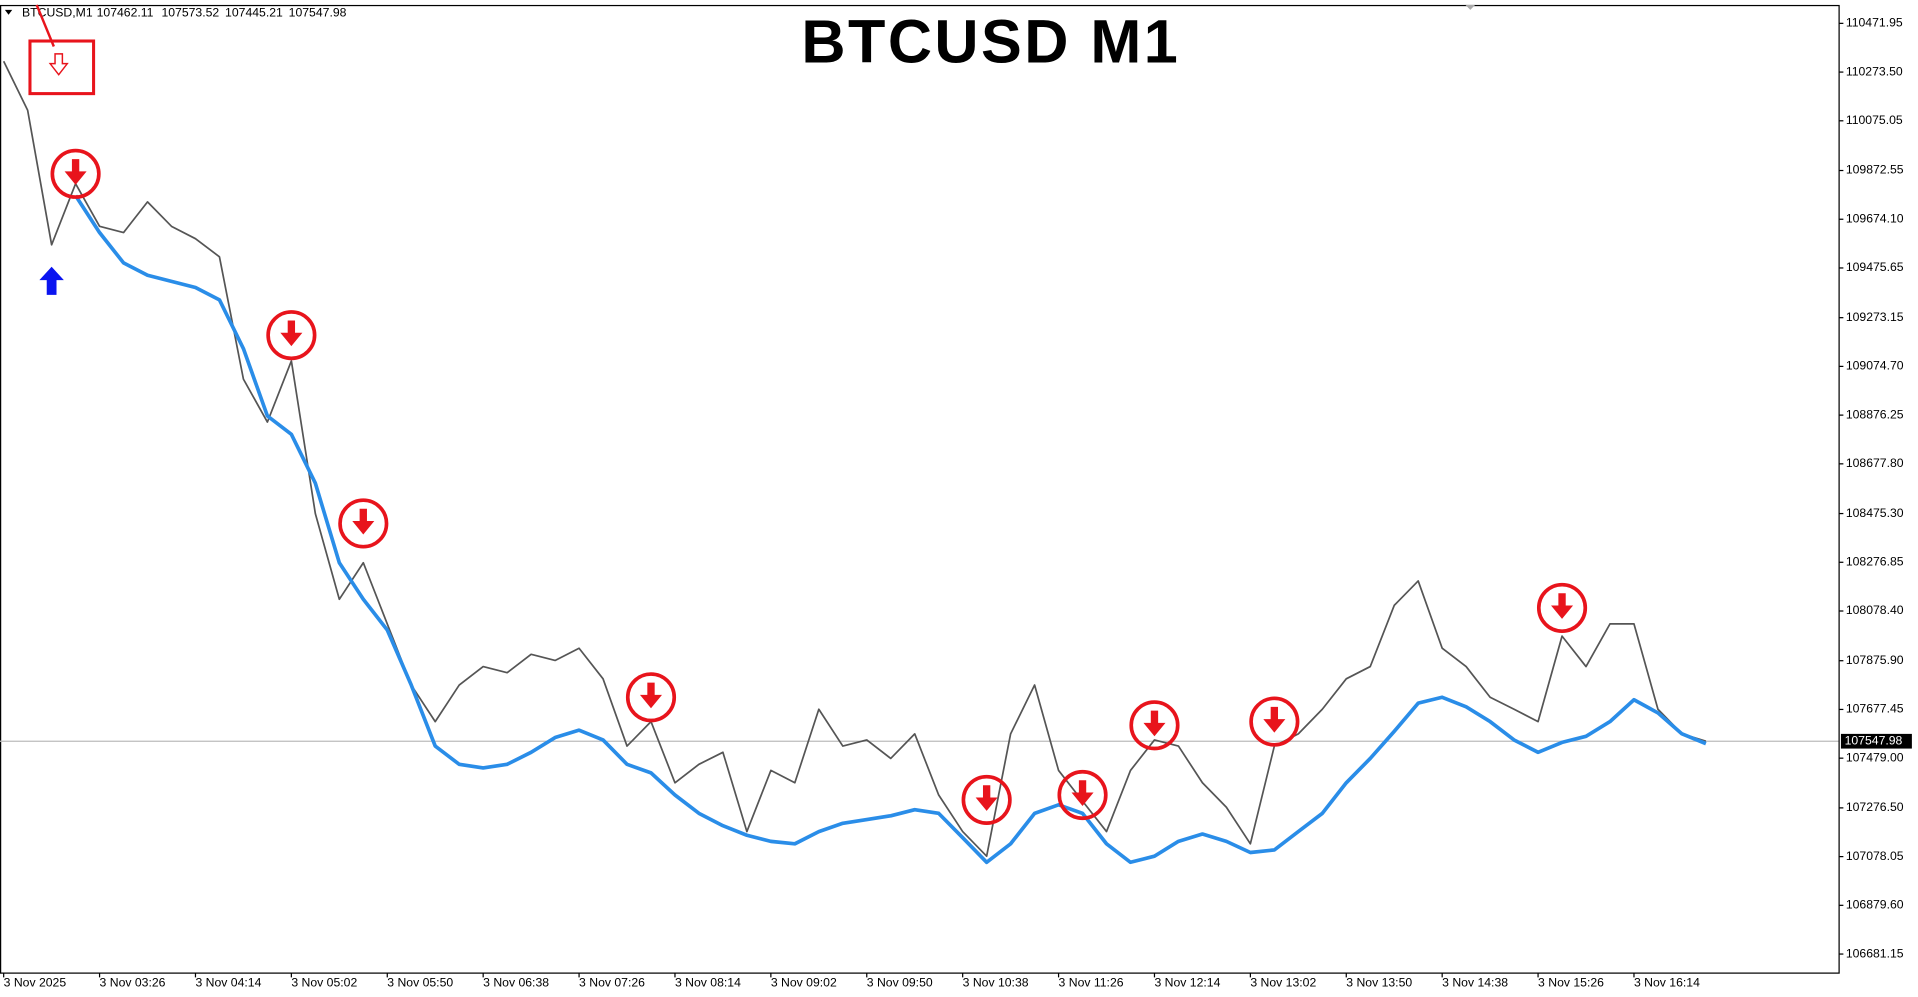  I want to click on y-tick-label: 108078.40, so click(1875, 610).